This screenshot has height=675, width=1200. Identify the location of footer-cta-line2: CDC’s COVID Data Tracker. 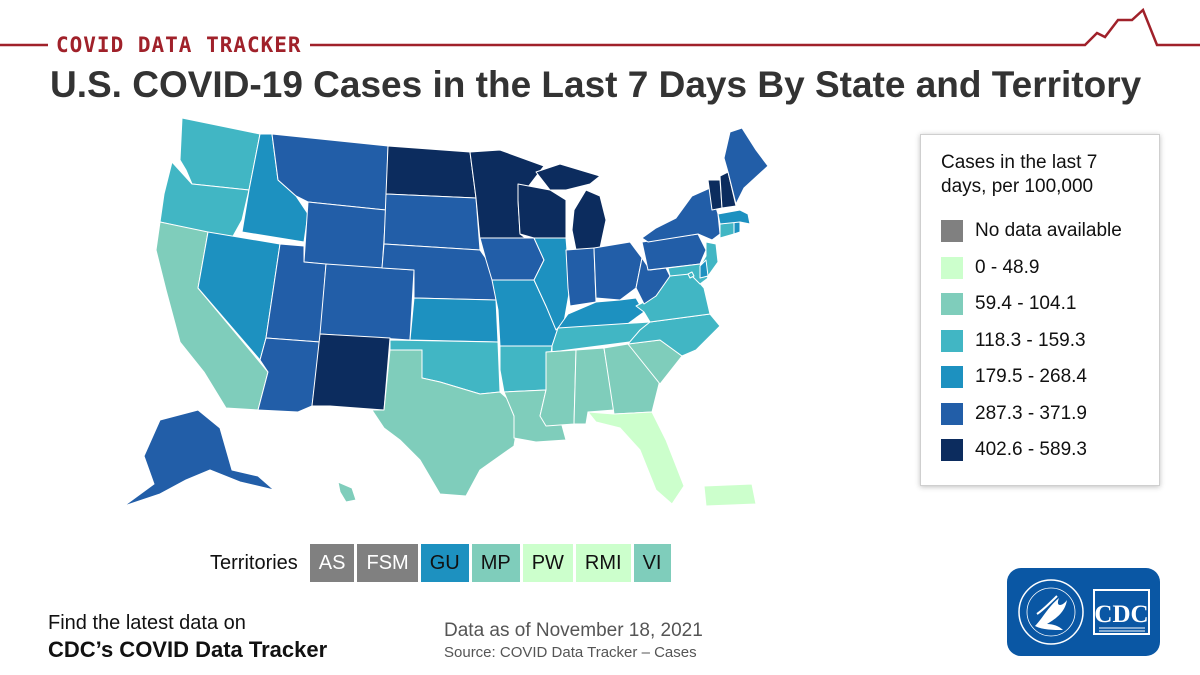
(188, 649).